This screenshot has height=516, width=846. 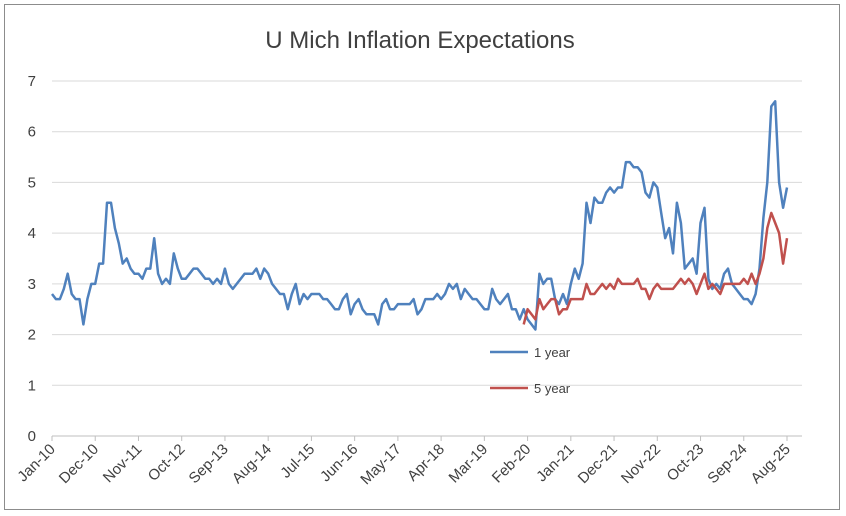 I want to click on x-tick-label: Jul-15, so click(x=297, y=461).